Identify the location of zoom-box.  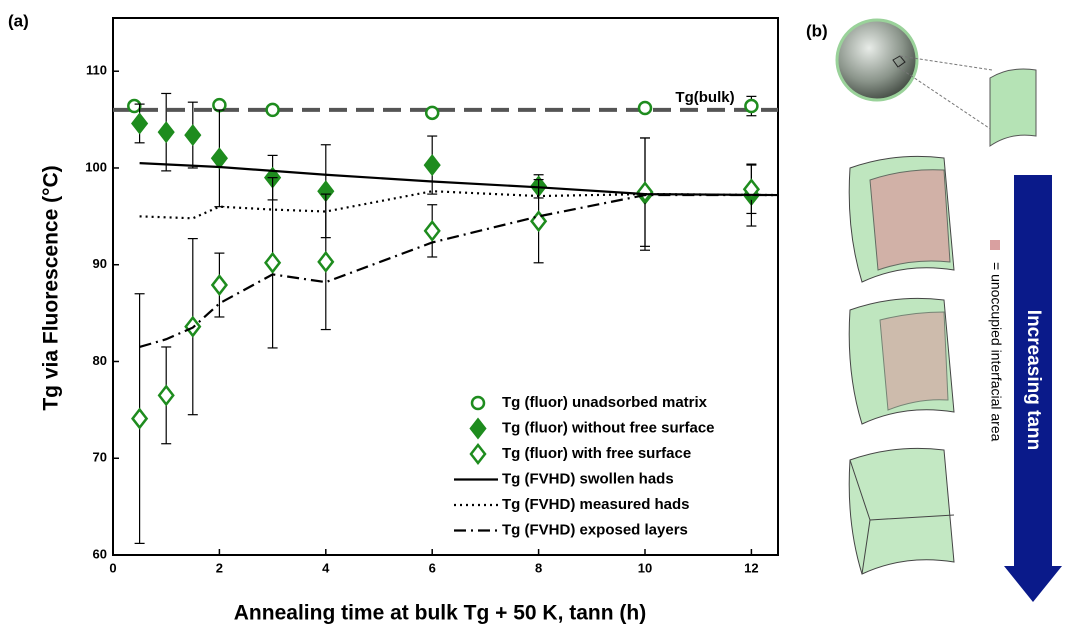
(899, 61).